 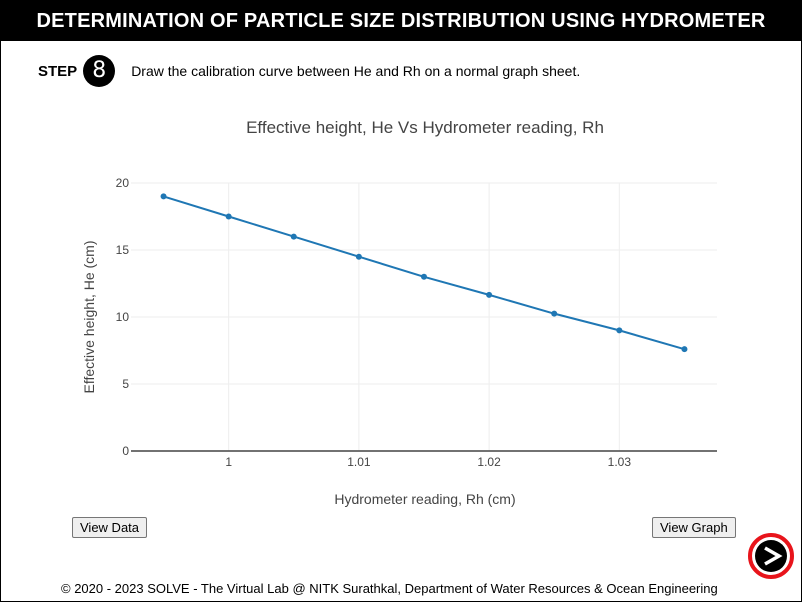 What do you see at coordinates (58, 71) in the screenshot?
I see `step-label: STEP` at bounding box center [58, 71].